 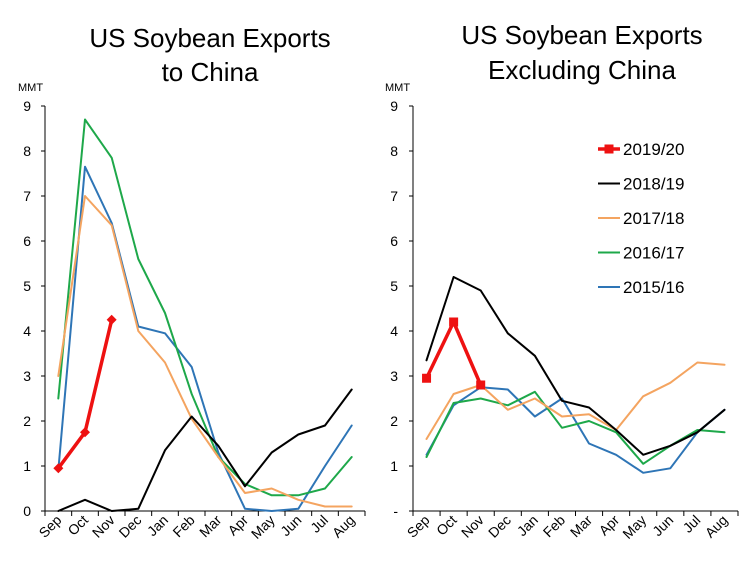 What do you see at coordinates (653, 287) in the screenshot?
I see `legend-label-2015-16: 2015/16` at bounding box center [653, 287].